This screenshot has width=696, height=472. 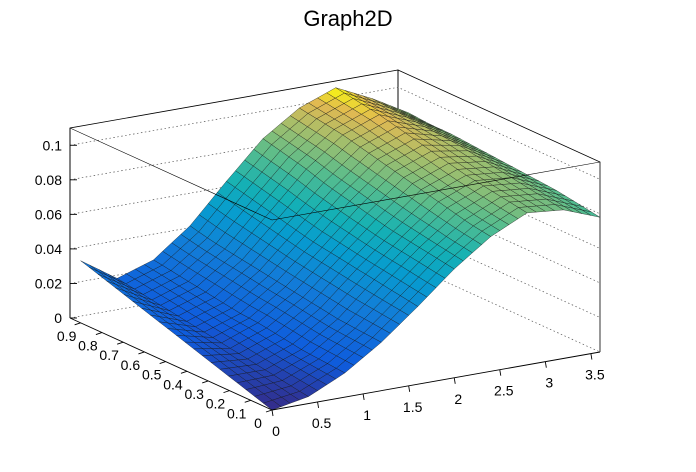 What do you see at coordinates (237, 413) in the screenshot?
I see `y-tick-label: 0.1` at bounding box center [237, 413].